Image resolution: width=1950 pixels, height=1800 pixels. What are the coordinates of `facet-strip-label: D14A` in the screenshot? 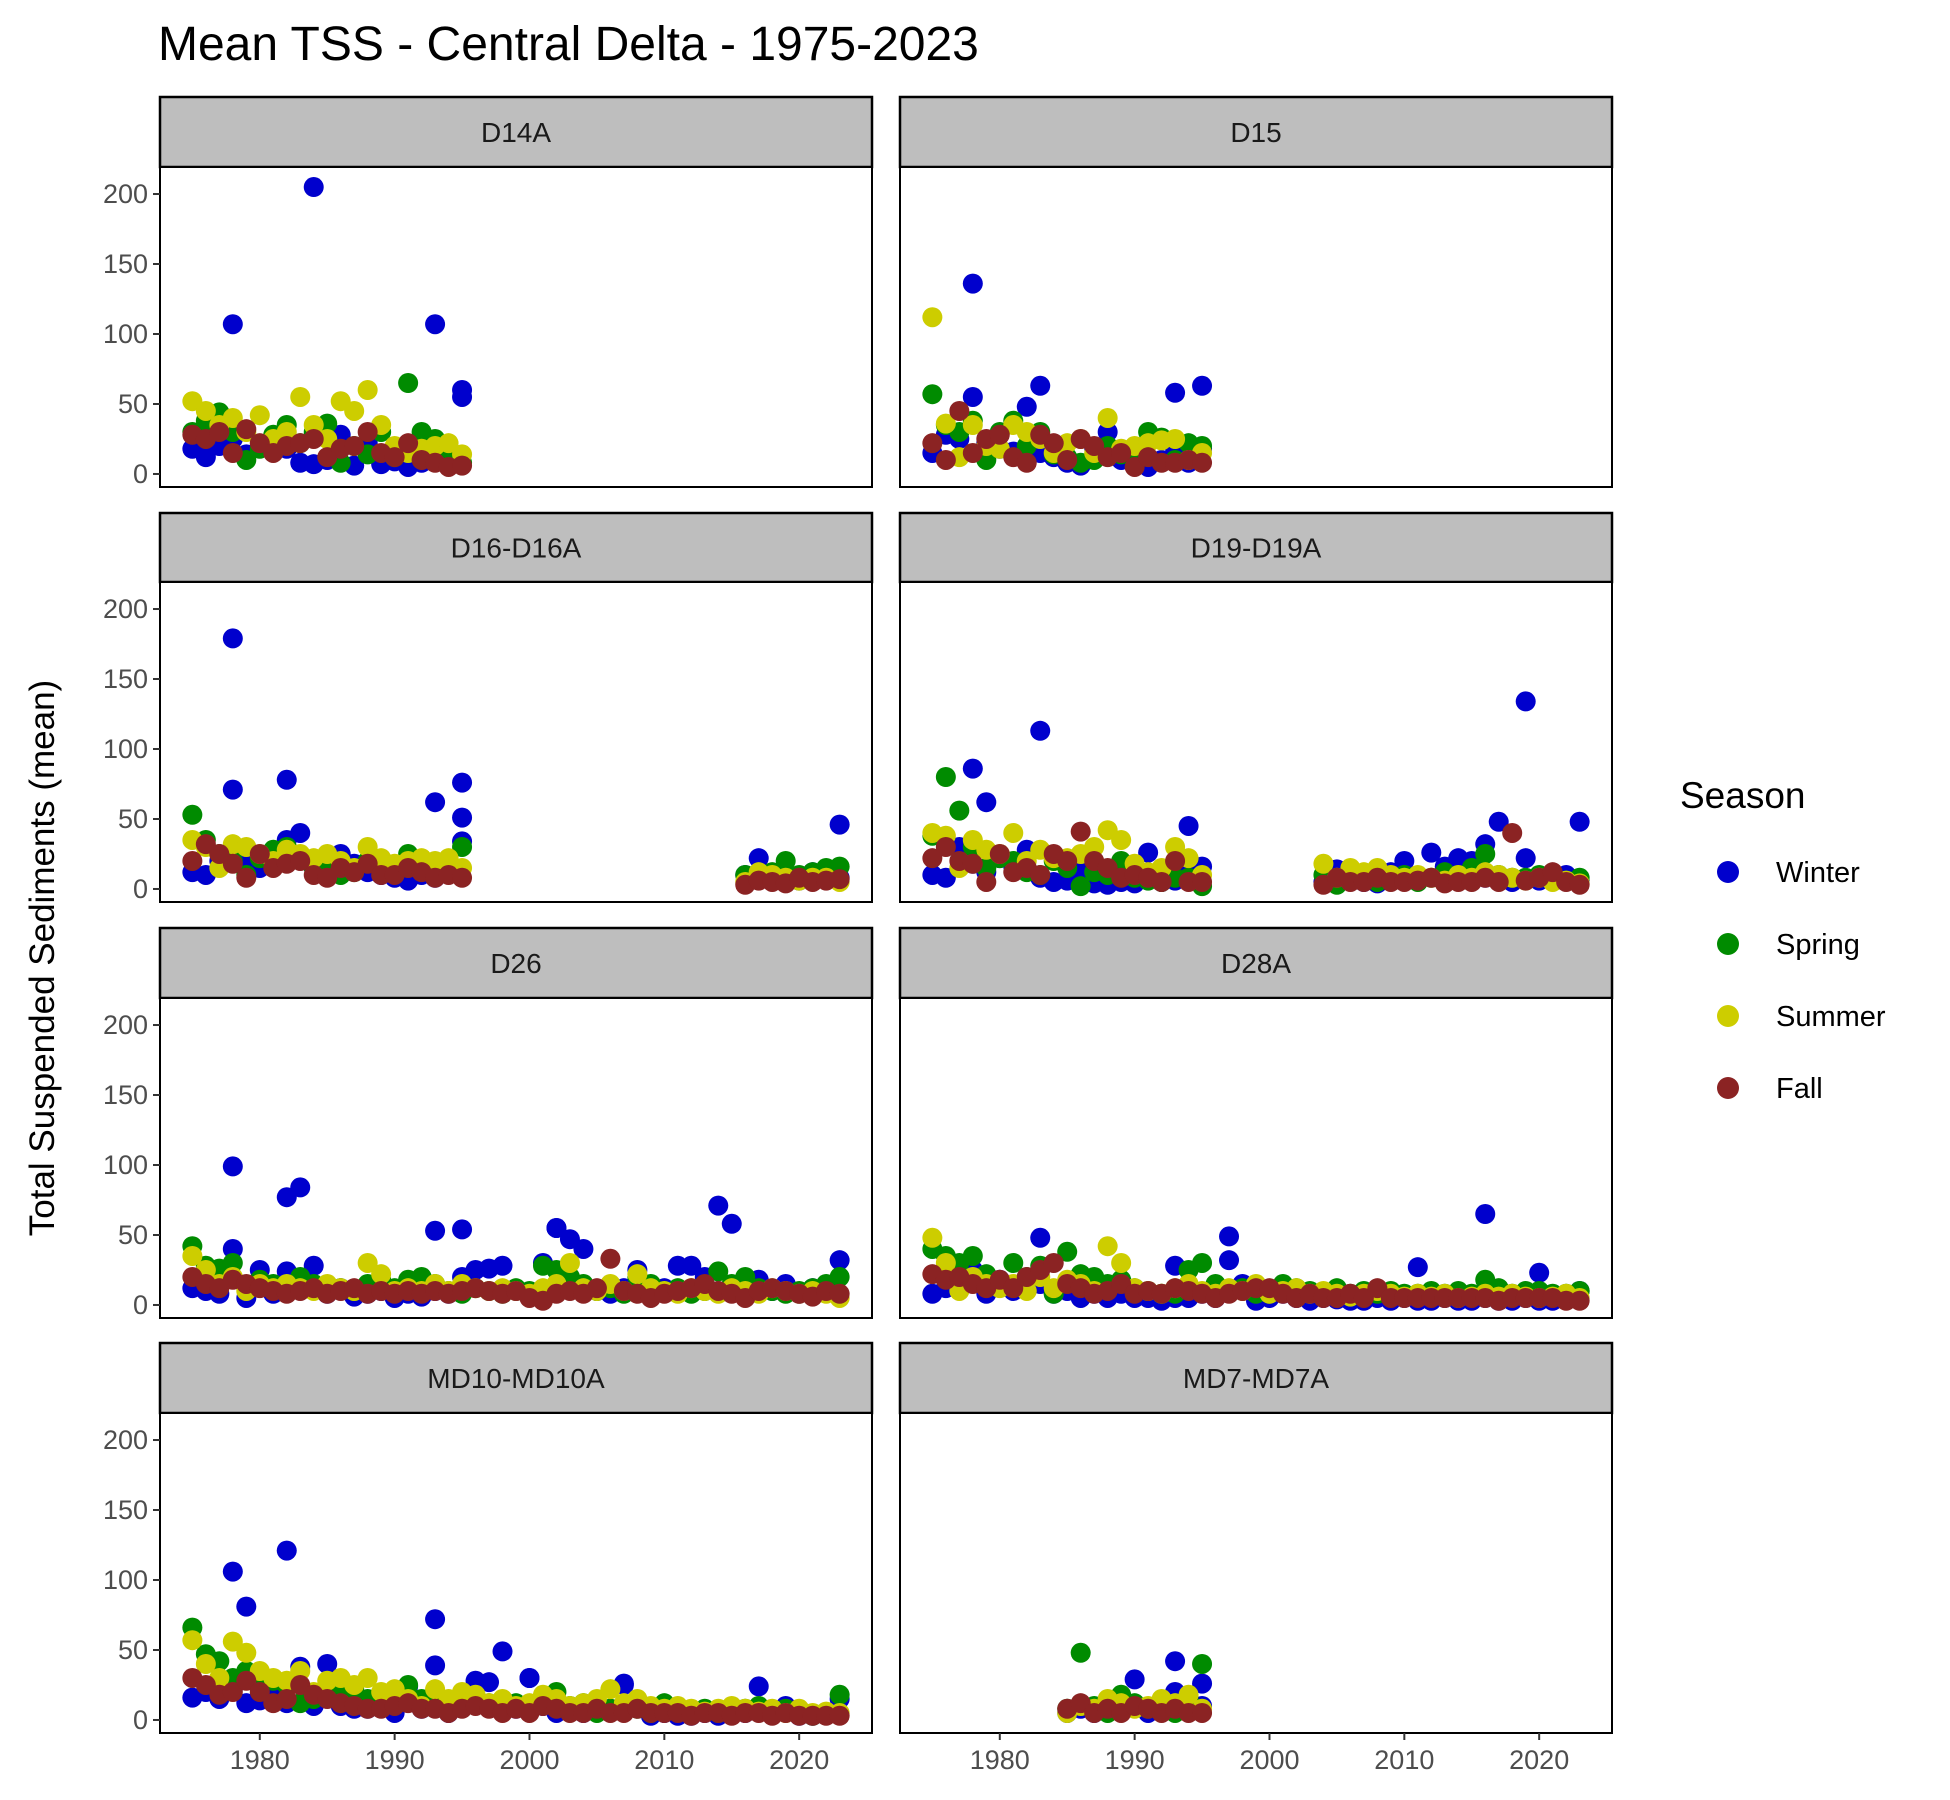 It's located at (516, 132).